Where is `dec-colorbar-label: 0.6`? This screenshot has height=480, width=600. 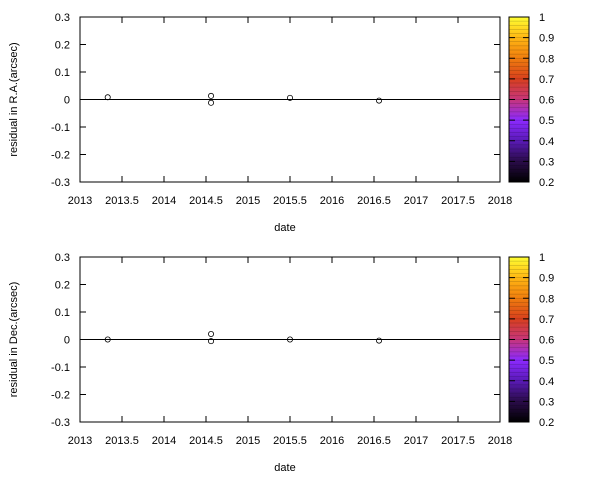
dec-colorbar-label: 0.6 is located at coordinates (546, 341).